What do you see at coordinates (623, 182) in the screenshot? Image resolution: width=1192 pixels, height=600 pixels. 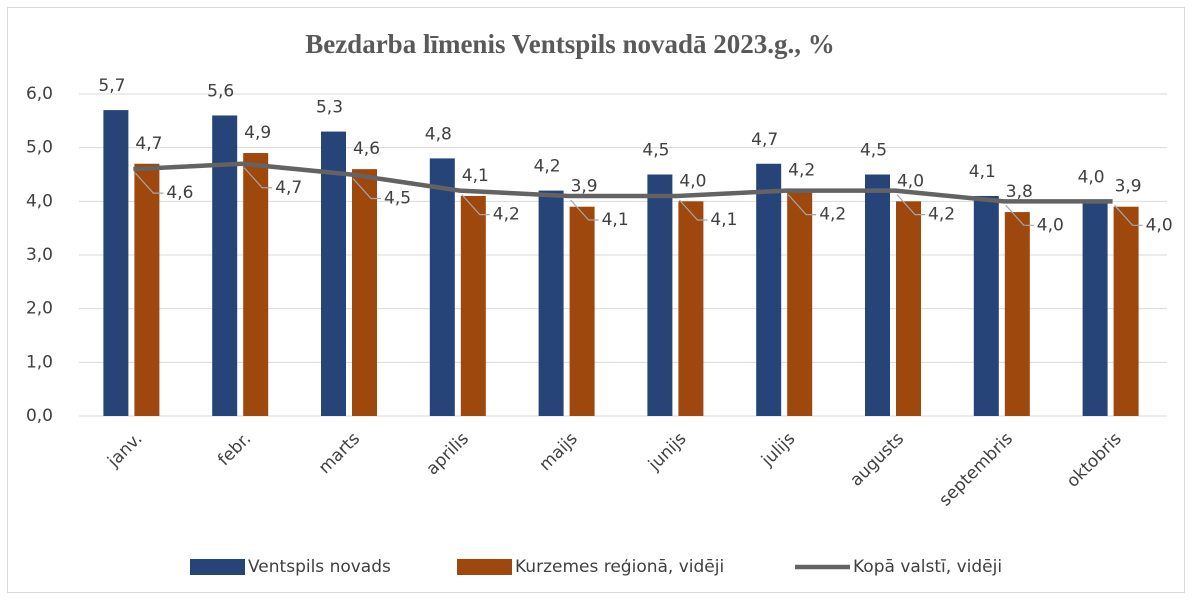 I see `line-series` at bounding box center [623, 182].